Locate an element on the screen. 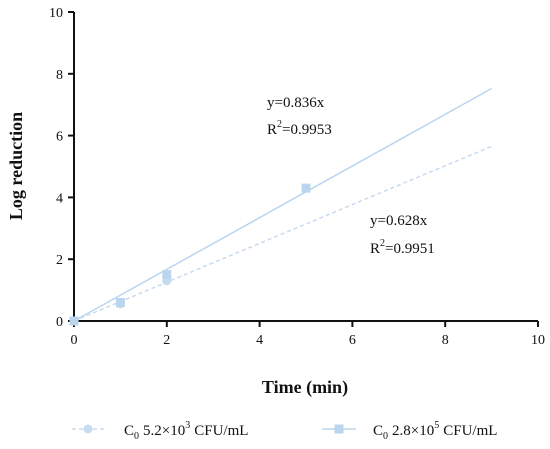 This screenshot has height=449, width=550. x-tick-label: 4 is located at coordinates (259, 340).